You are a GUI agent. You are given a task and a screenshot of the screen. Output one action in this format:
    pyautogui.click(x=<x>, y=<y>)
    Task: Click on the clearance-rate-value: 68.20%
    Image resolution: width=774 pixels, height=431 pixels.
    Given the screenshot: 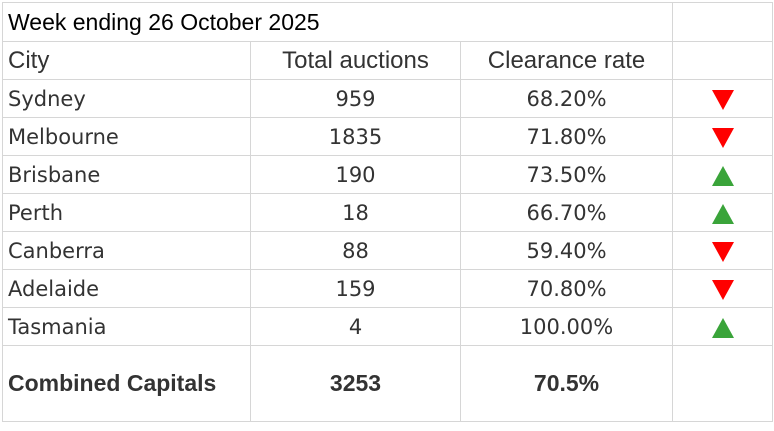 What is the action you would take?
    pyautogui.click(x=566, y=98)
    